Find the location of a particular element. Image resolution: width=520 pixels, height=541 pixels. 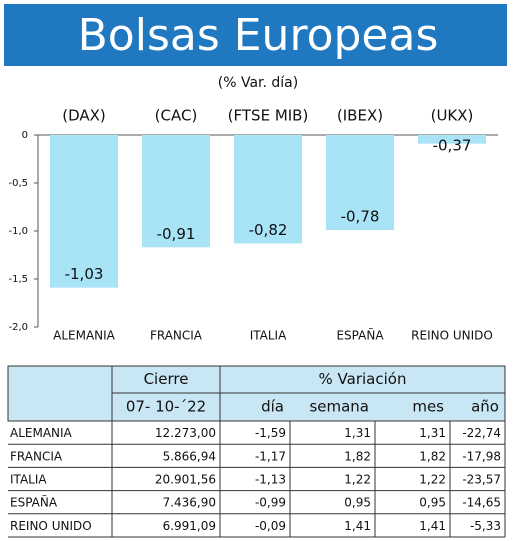

group-header: Cierre is located at coordinates (166, 379).